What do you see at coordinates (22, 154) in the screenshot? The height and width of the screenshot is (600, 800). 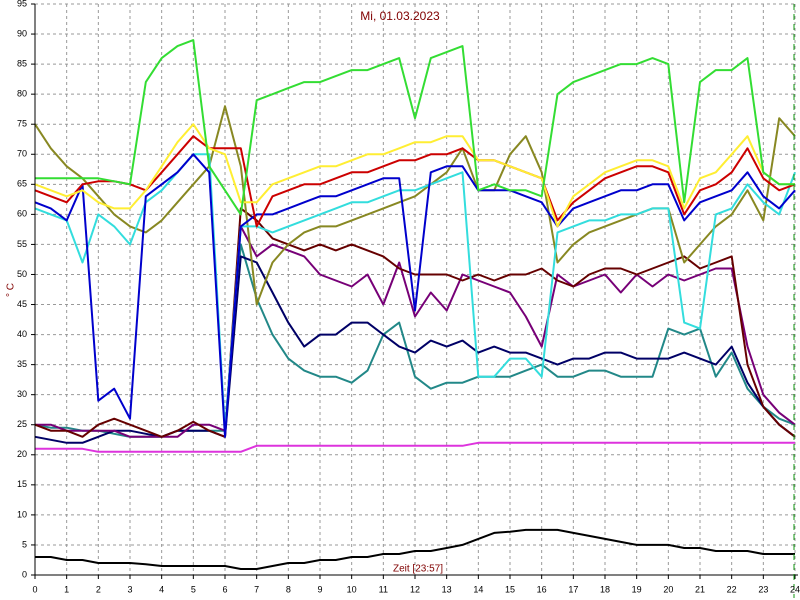 I see `y-tick-label: 70` at bounding box center [22, 154].